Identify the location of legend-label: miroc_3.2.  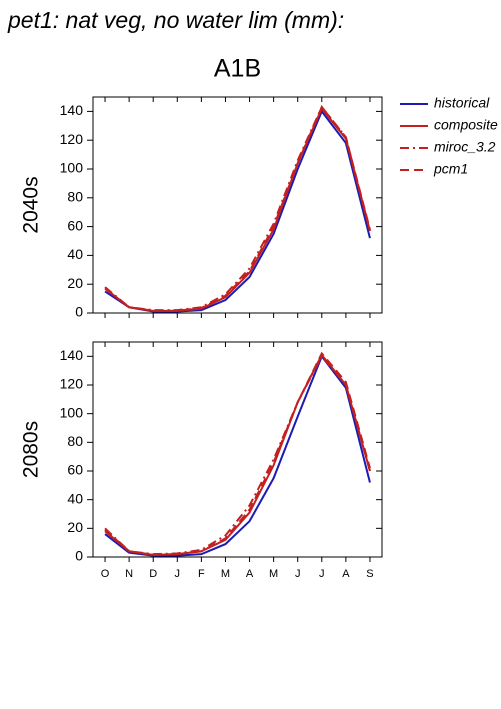
(465, 147).